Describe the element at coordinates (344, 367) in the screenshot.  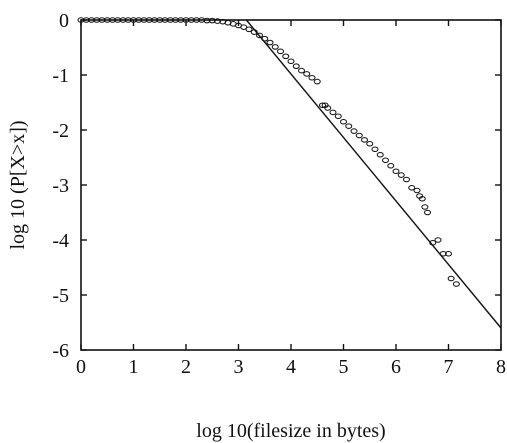
I see `x-tick-label: 5` at that location.